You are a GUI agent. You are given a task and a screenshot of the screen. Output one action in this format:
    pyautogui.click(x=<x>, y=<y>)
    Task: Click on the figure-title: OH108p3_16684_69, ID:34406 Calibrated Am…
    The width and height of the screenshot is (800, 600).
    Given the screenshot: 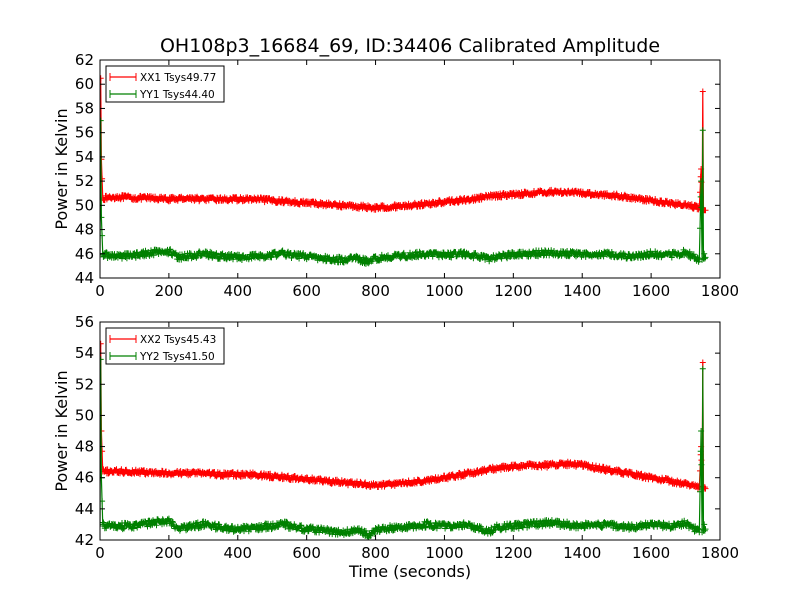 What is the action you would take?
    pyautogui.click(x=410, y=46)
    